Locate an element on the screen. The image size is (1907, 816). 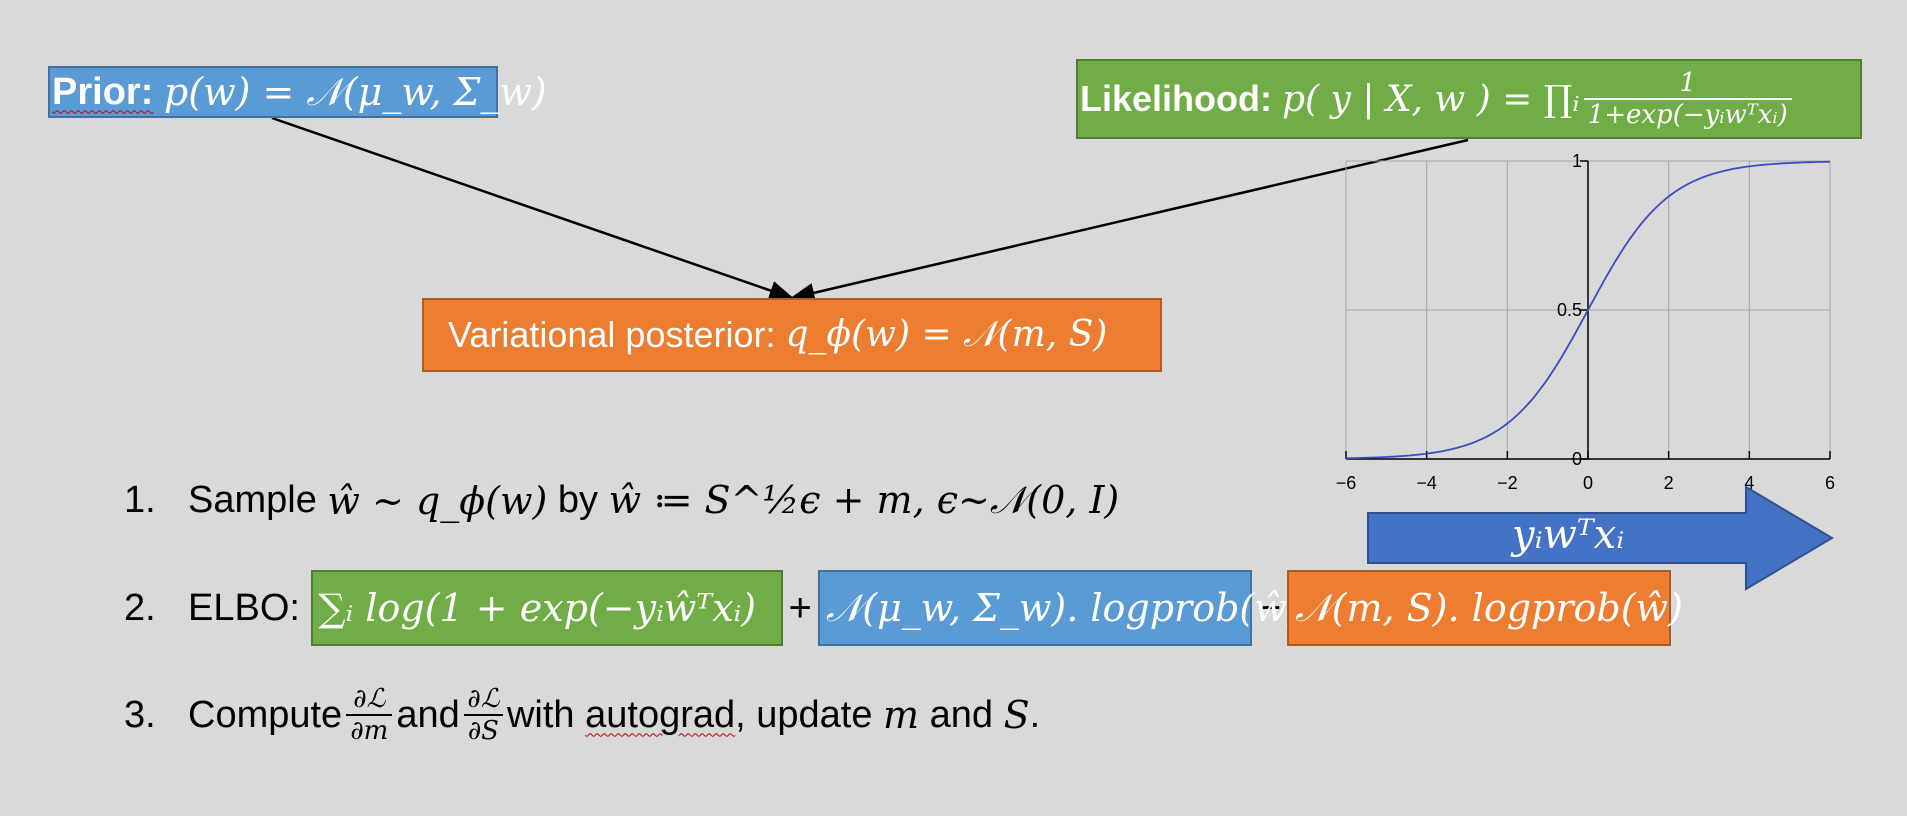
prior-box: Prior: p(w) = 𝒩(μ_w, Σ_w) is located at coordinates (297, 92).